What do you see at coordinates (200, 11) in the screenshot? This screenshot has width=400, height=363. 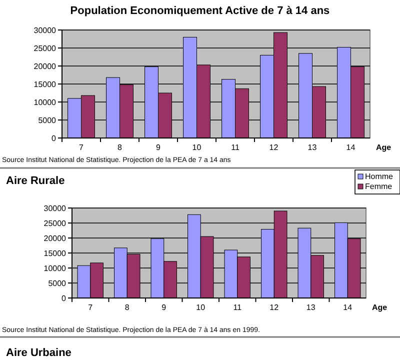 I see `chart-title: Population Economiquement Active de 7 à 14 ans` at bounding box center [200, 11].